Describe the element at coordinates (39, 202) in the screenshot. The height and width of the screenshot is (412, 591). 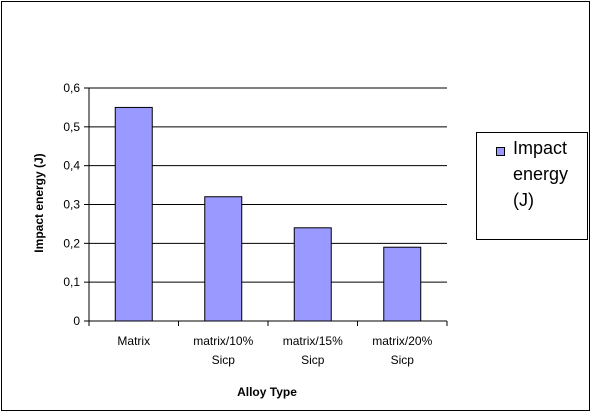
I see `y-axis-title: Impact energy (J)` at that location.